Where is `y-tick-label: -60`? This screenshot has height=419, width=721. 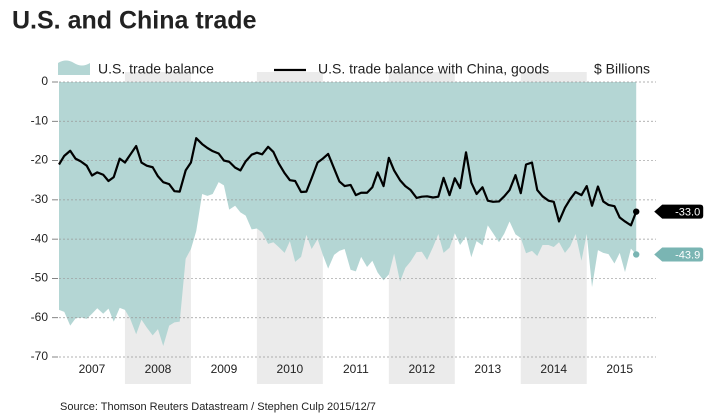
y-tick-label: -60 is located at coordinates (40, 317).